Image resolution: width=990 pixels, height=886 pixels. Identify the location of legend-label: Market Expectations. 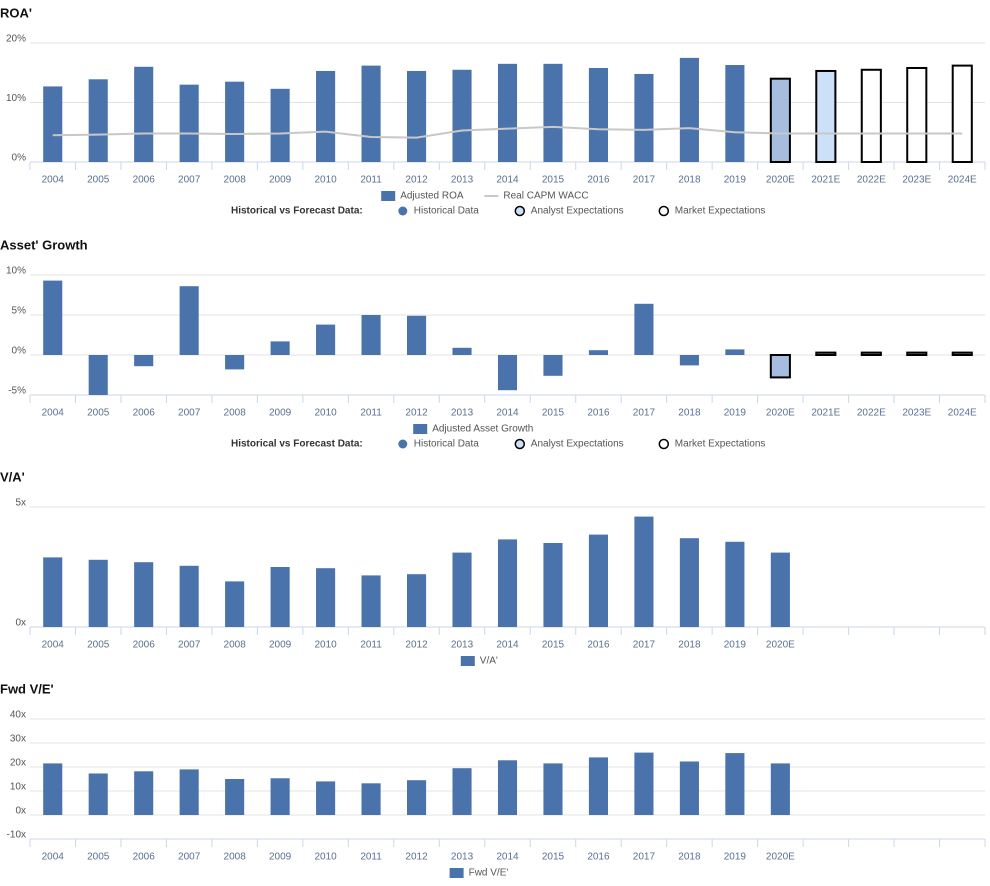
(720, 211).